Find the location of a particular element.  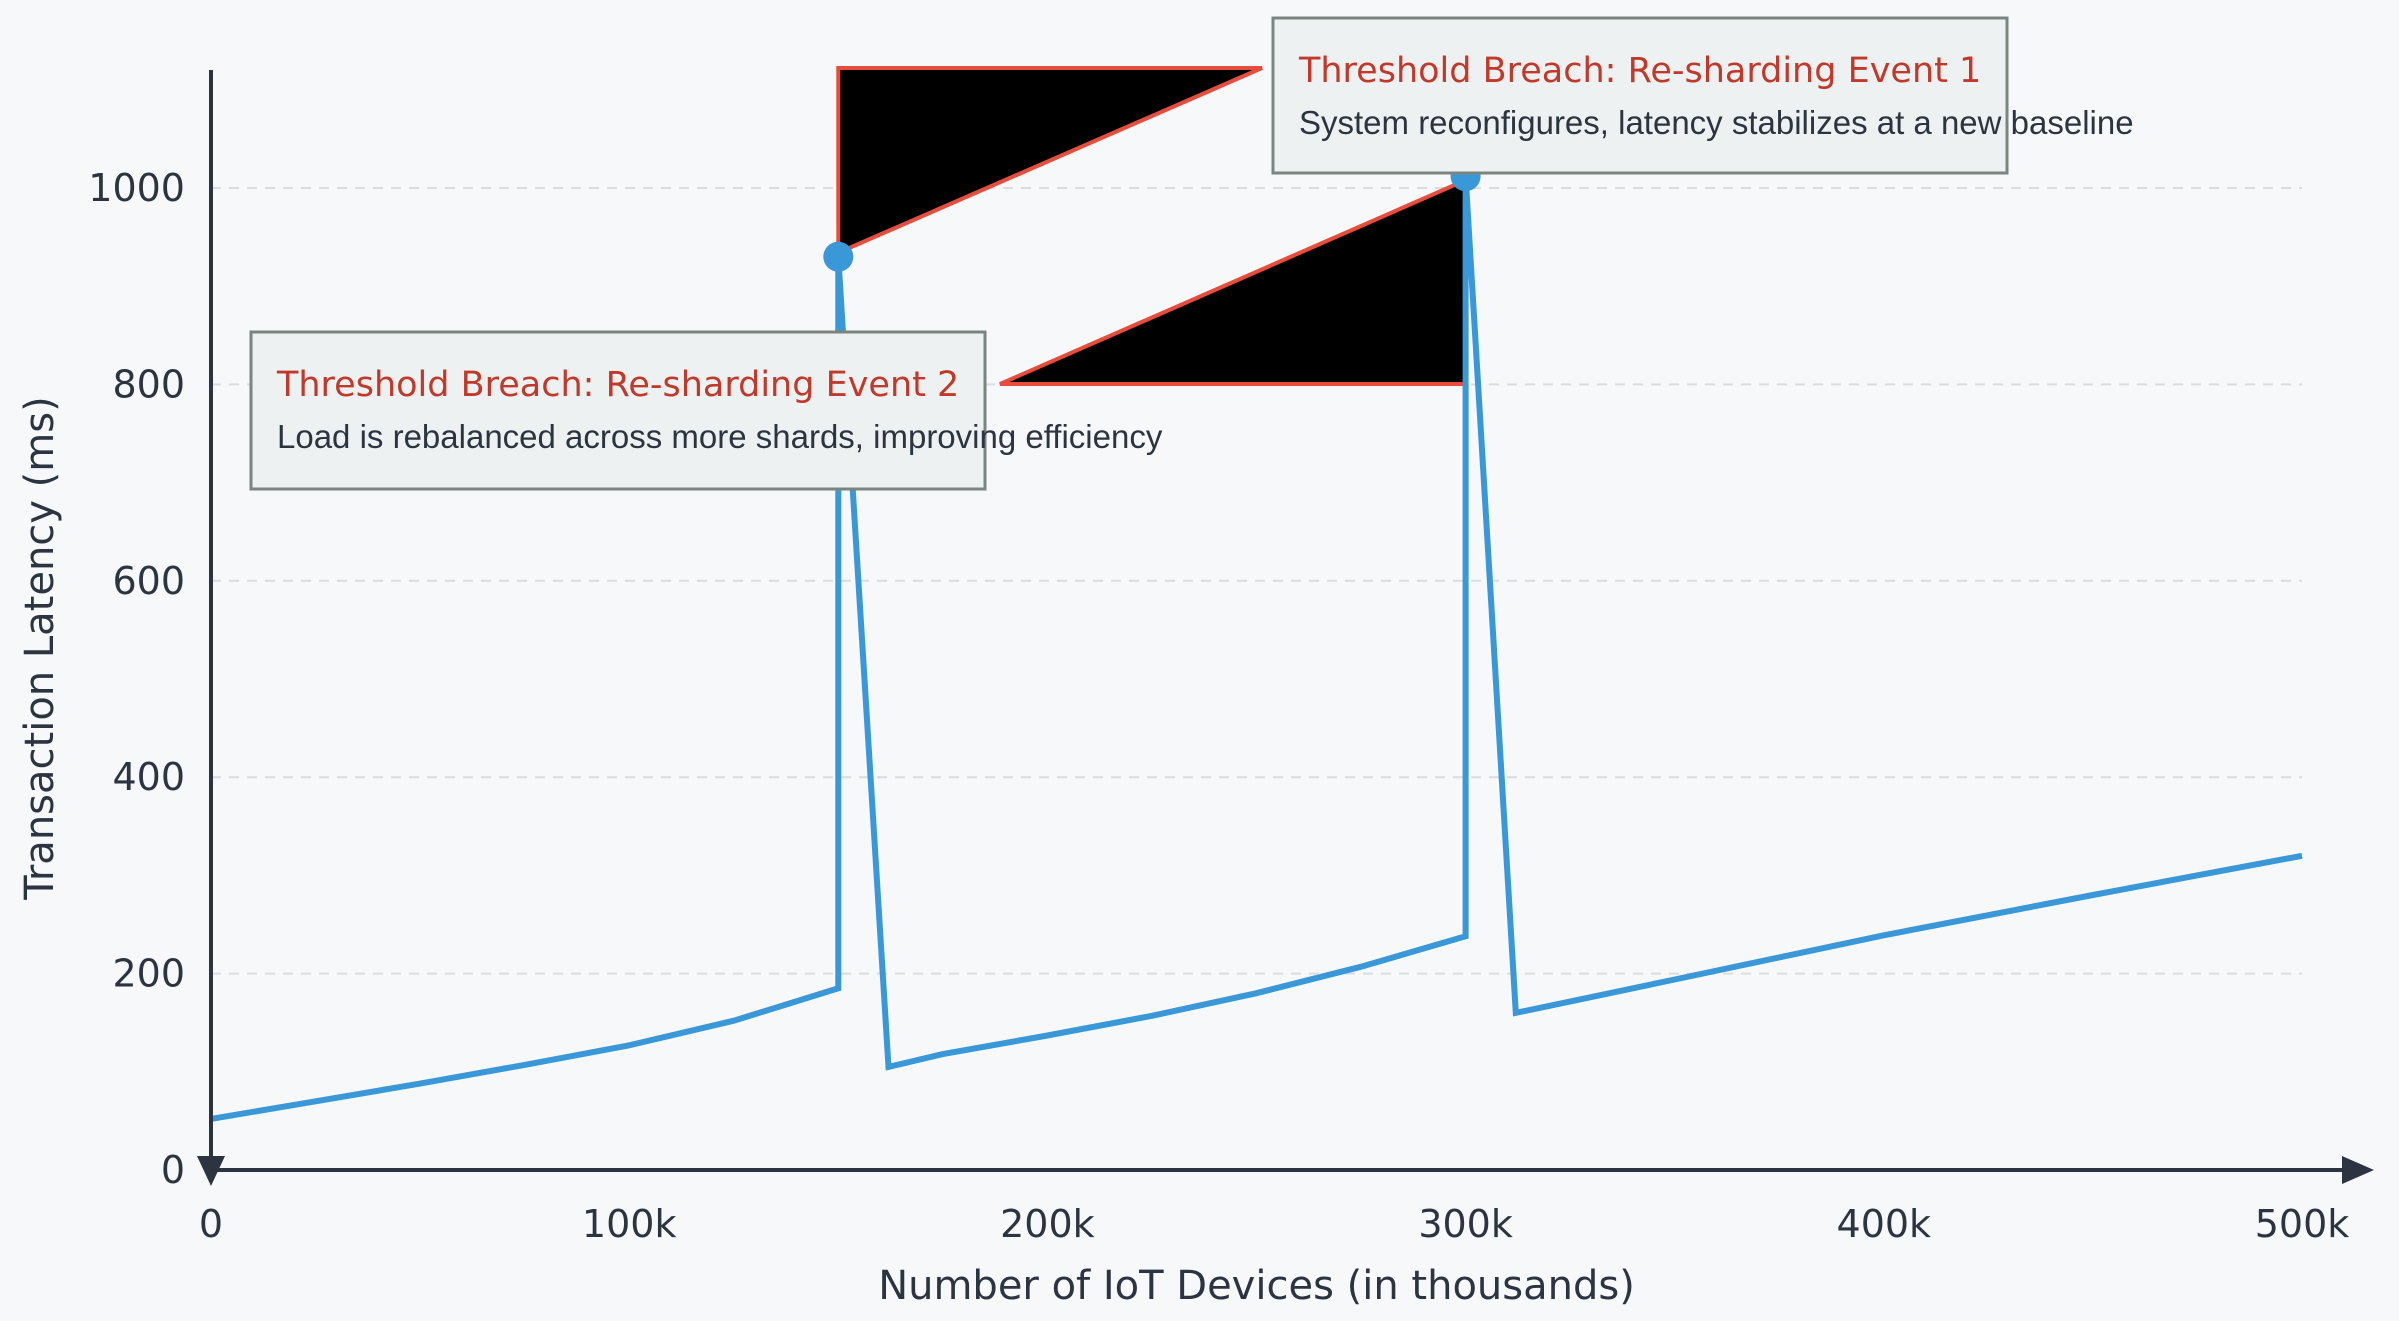

y-tick-label: 0 is located at coordinates (173, 1170).